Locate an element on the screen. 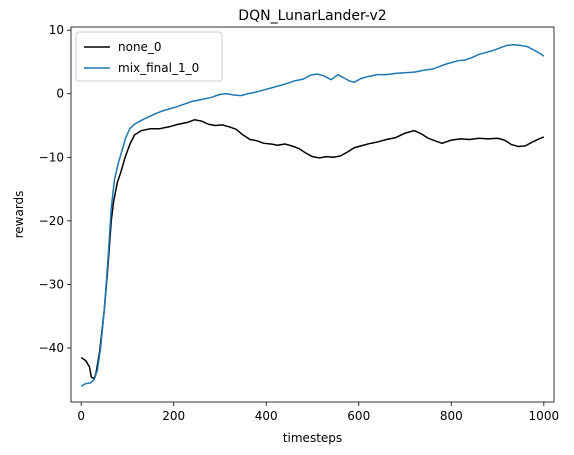 This screenshot has height=455, width=574. x-tick-label: 200 is located at coordinates (173, 416).